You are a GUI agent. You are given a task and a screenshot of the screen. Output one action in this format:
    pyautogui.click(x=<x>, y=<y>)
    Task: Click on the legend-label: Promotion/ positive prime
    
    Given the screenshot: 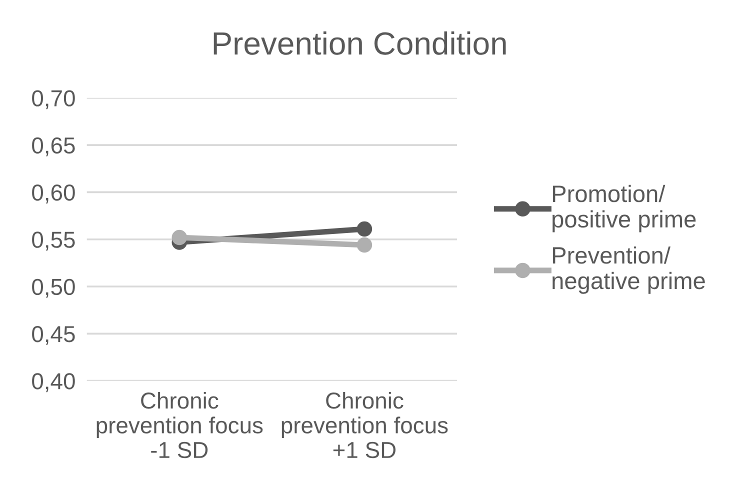 What is the action you would take?
    pyautogui.click(x=624, y=208)
    